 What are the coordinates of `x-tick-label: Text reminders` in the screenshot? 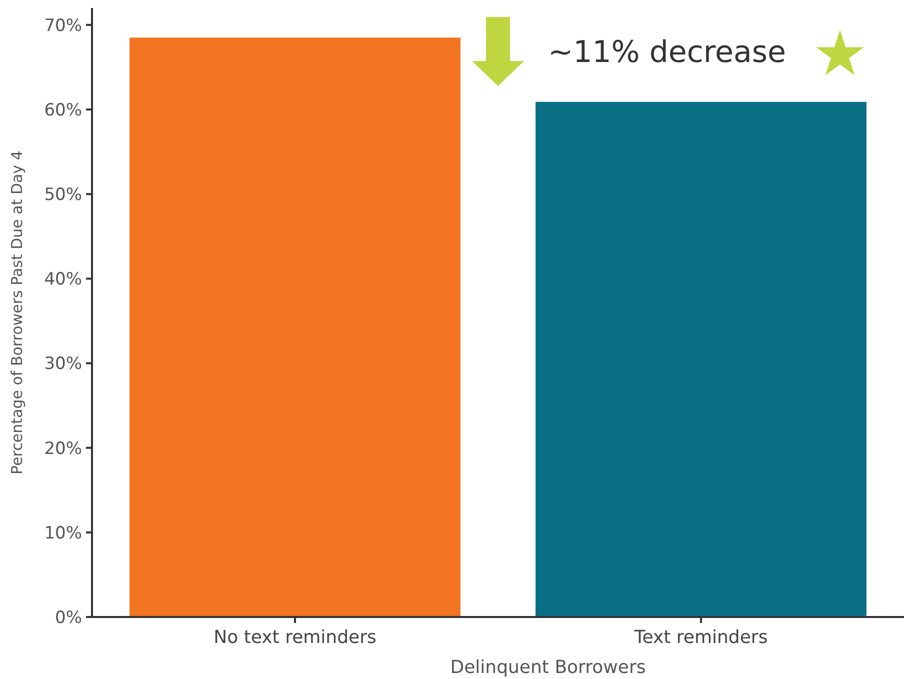 It's located at (700, 637).